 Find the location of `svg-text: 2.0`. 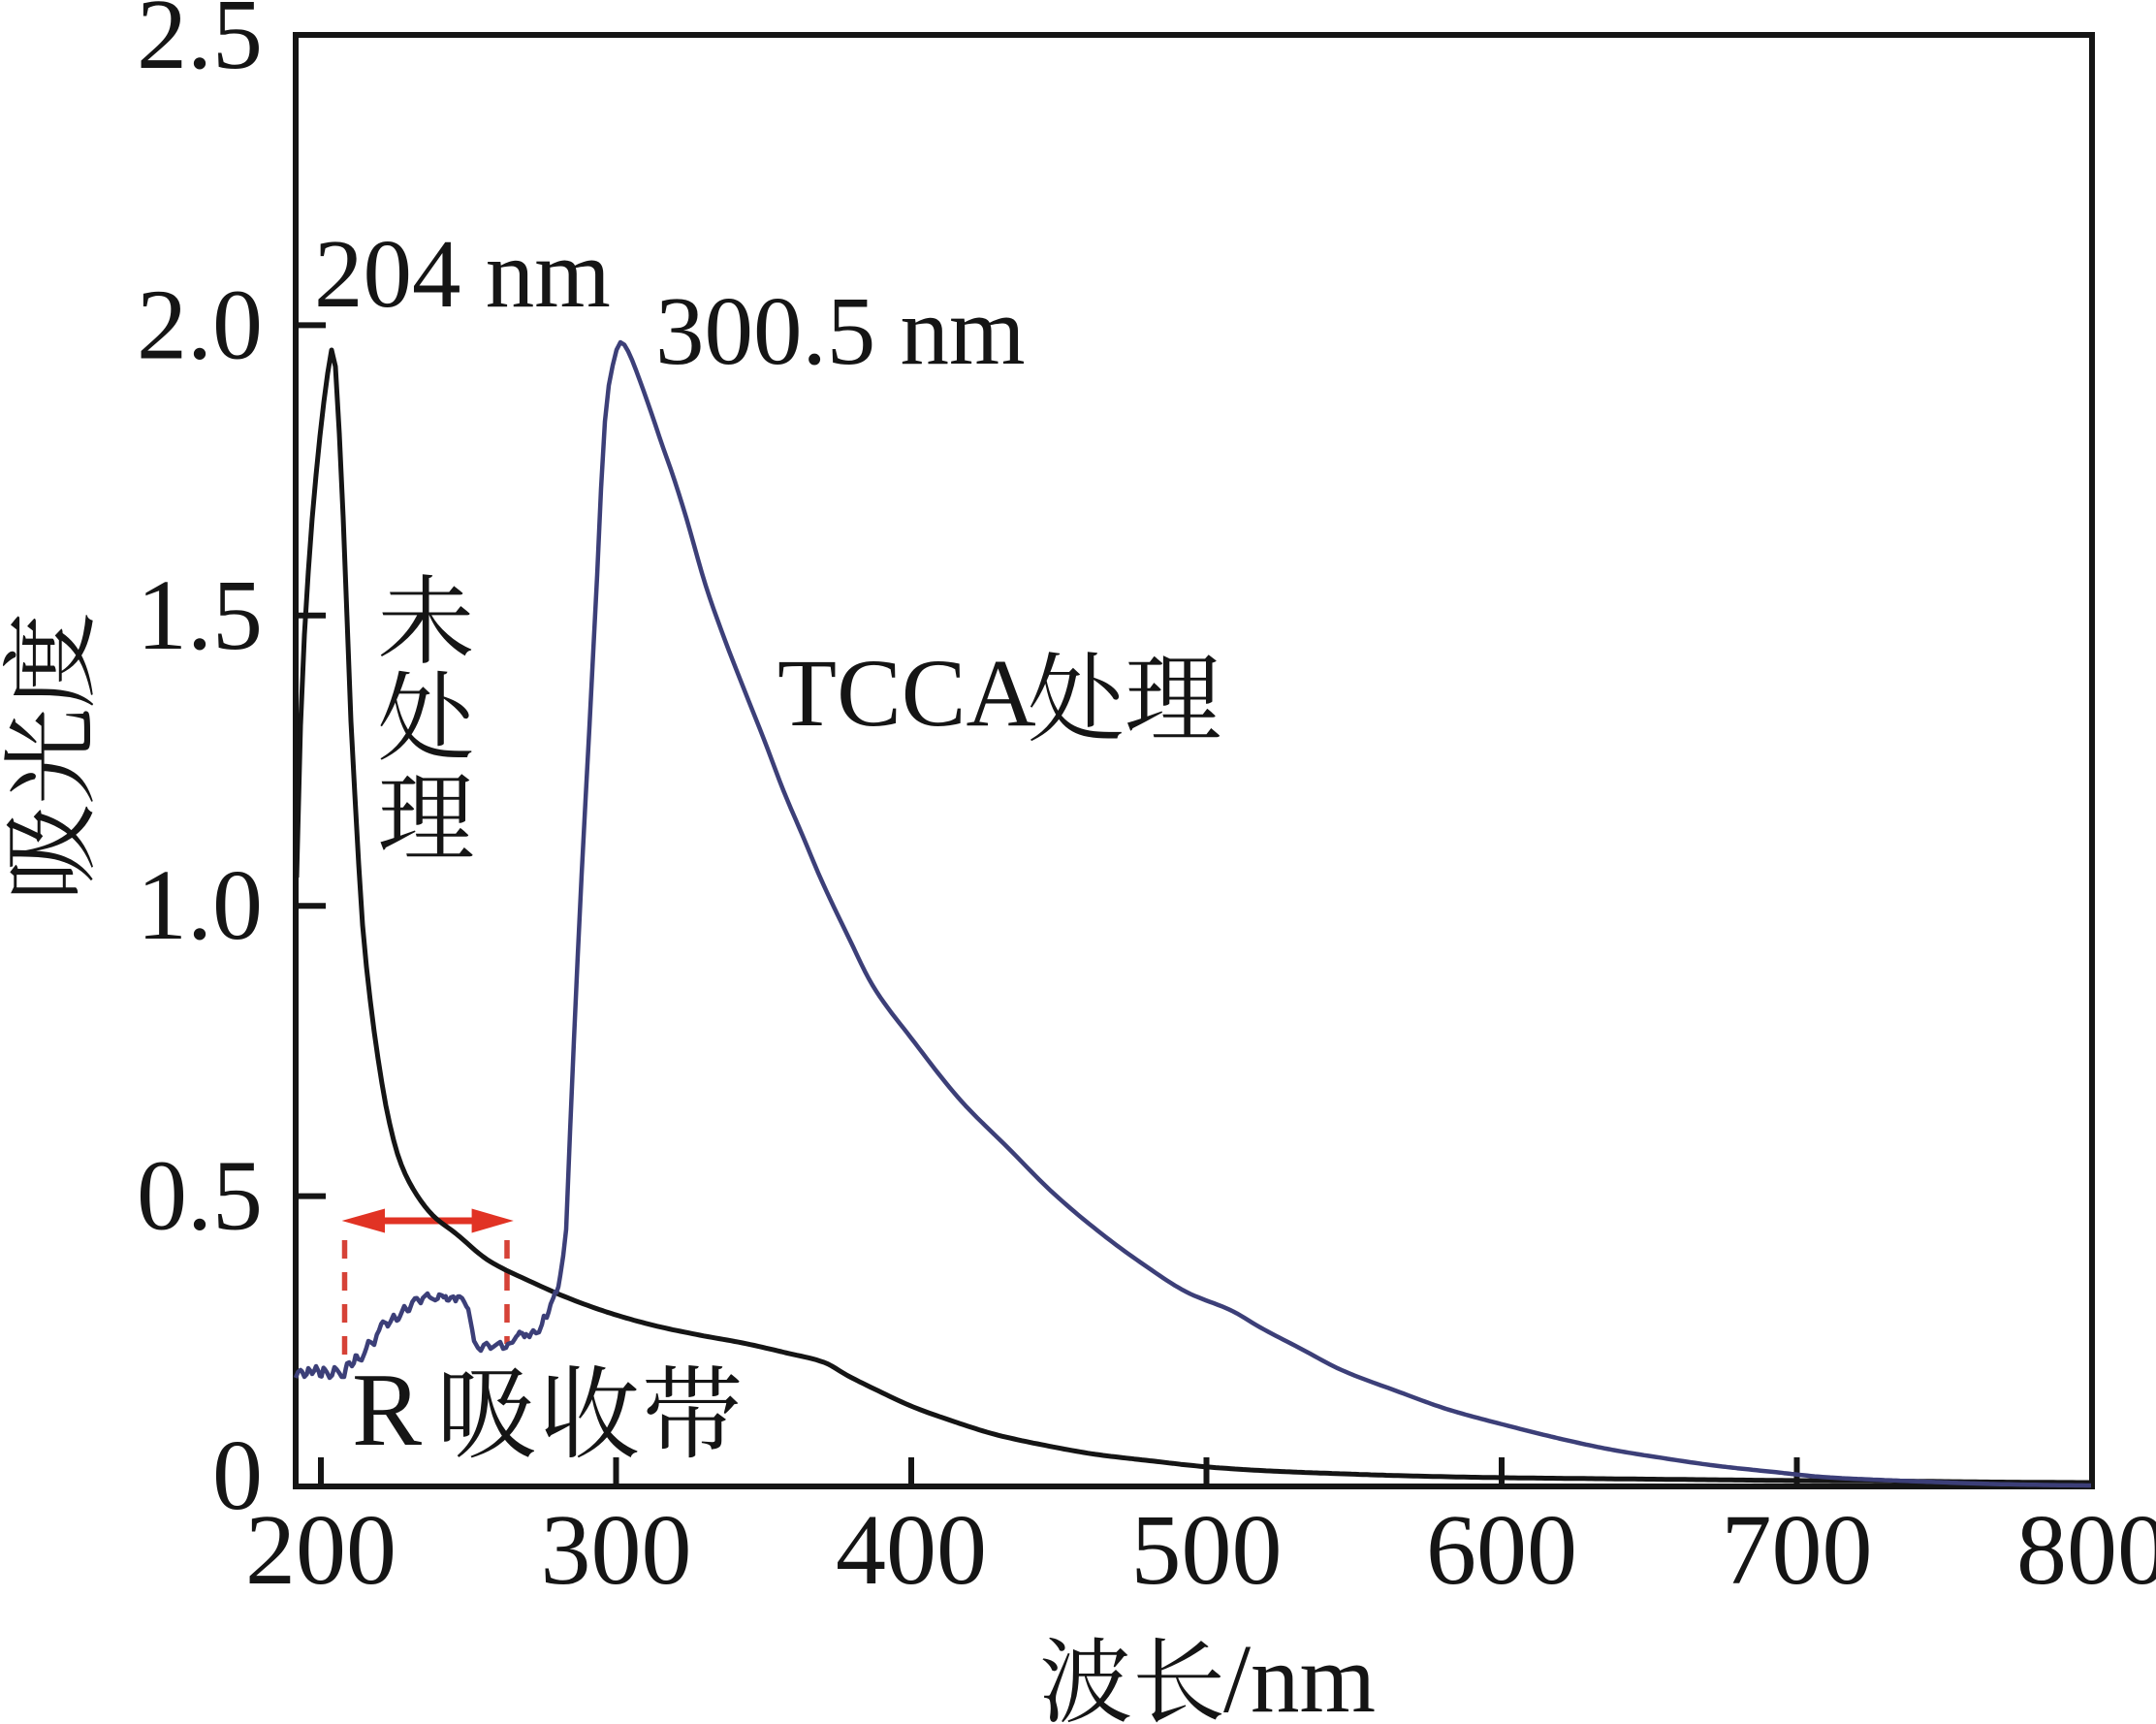

svg-text: 2.0 is located at coordinates (200, 324).